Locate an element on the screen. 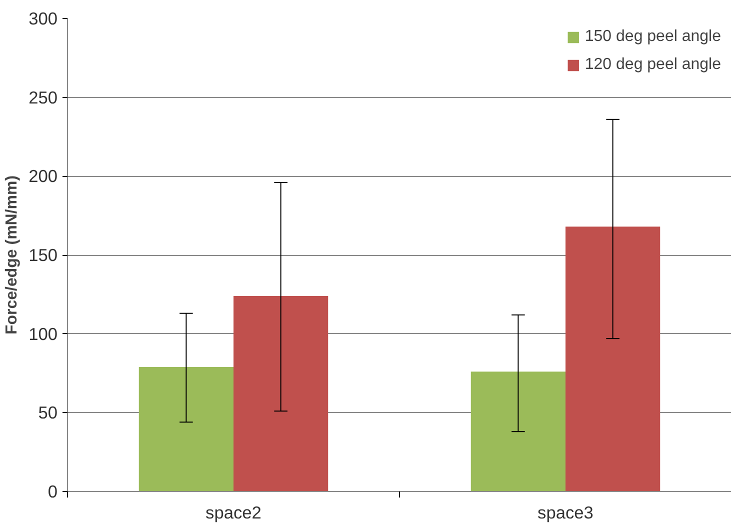 The height and width of the screenshot is (525, 731). y-tick-label: 300 is located at coordinates (43, 18).